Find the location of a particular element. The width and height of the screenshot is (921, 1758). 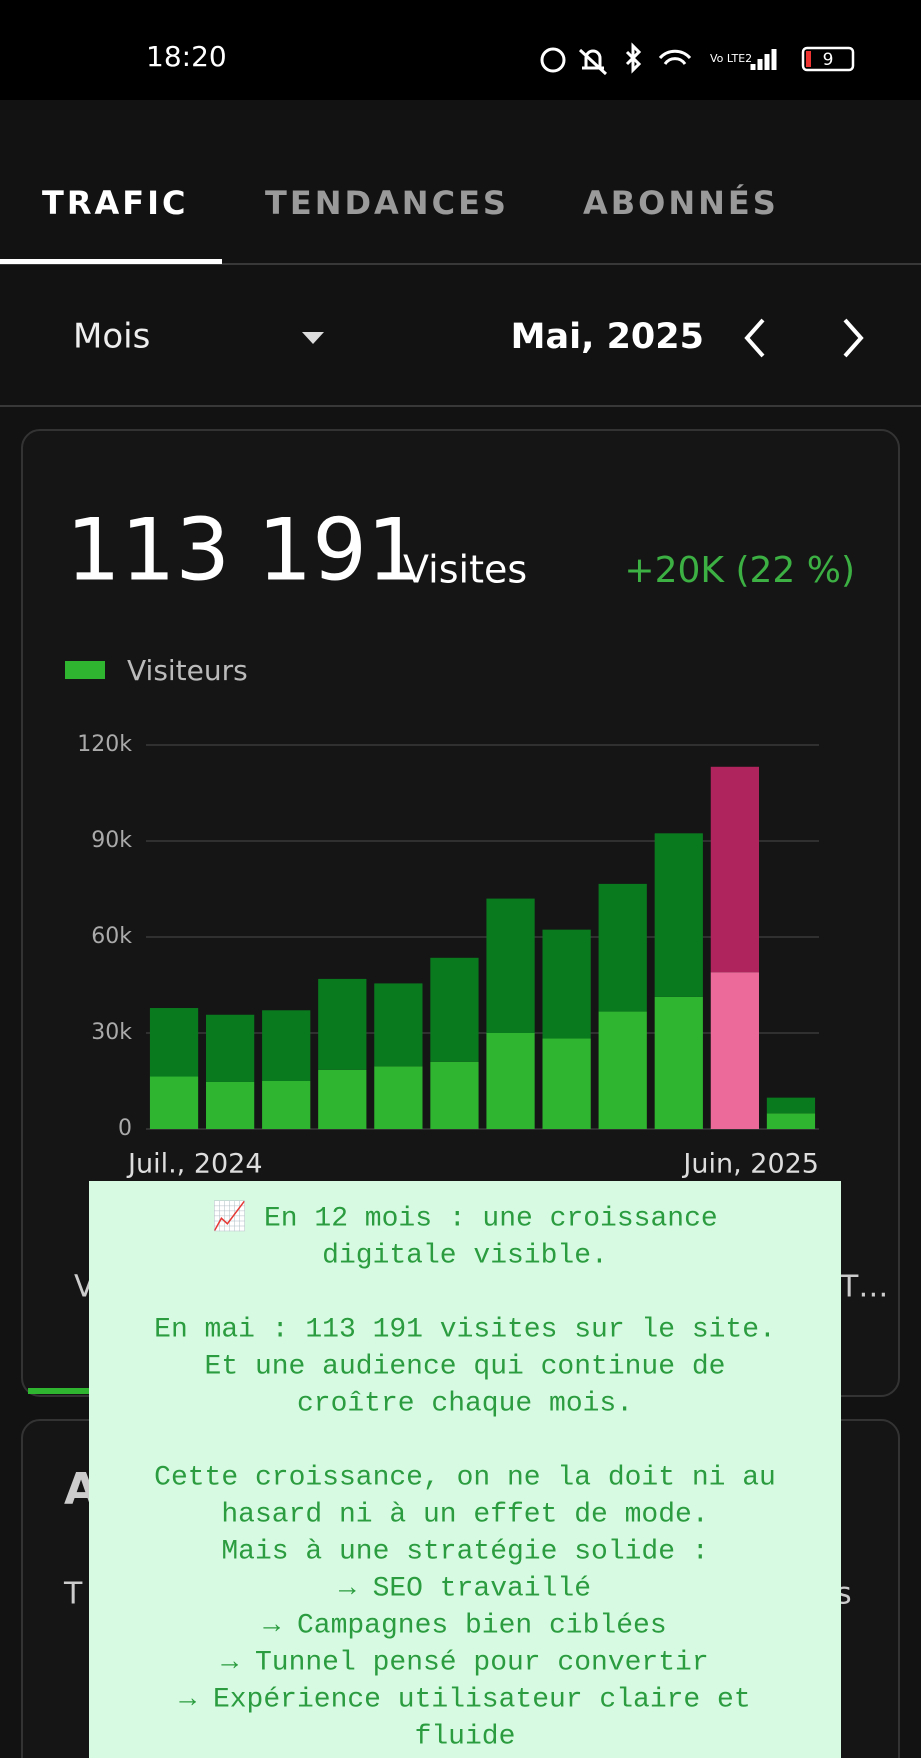

tab: ABONNÉS is located at coordinates (681, 203).